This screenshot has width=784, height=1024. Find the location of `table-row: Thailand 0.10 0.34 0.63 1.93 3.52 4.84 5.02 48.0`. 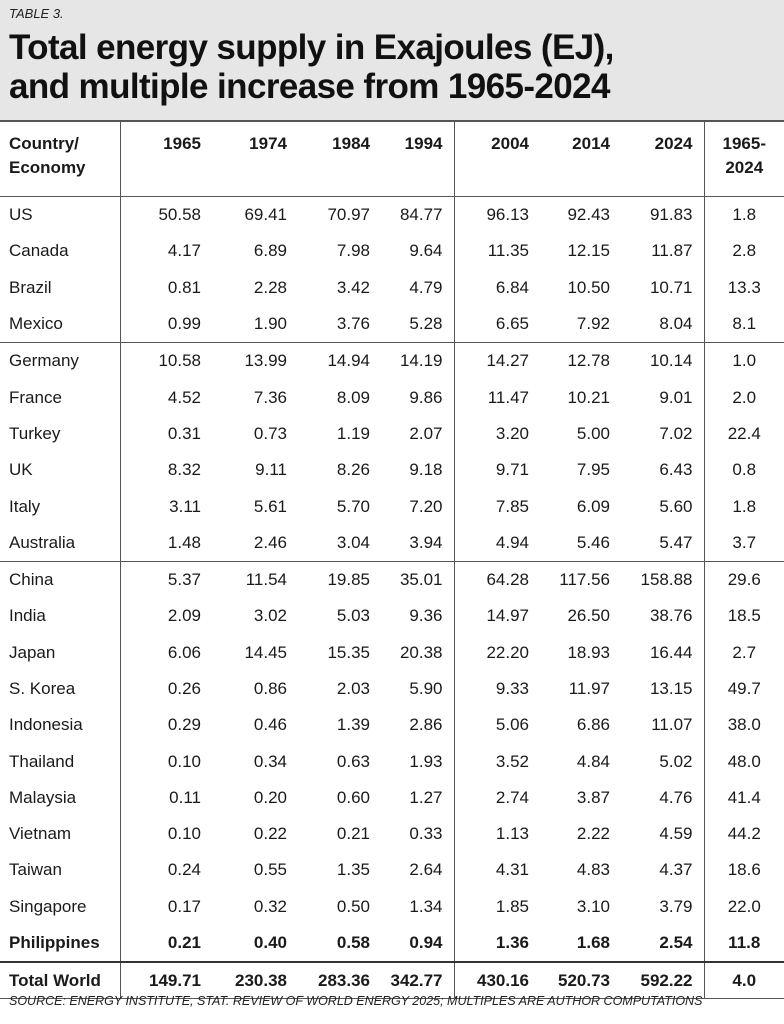

table-row: Thailand 0.10 0.34 0.63 1.93 3.52 4.84 5.02 48.0 is located at coordinates (392, 761).